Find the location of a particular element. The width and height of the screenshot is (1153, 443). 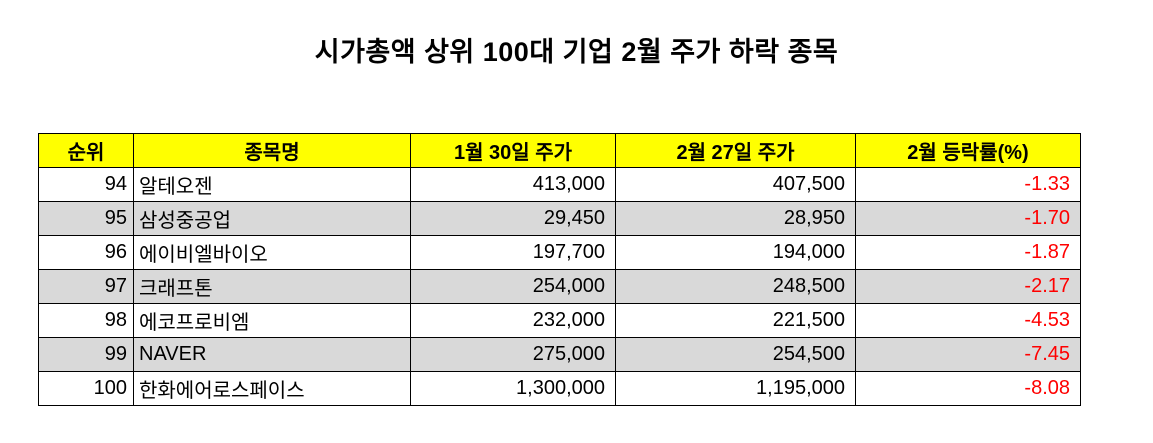

table-row: 95 삼성중공업 29,450 28,950 -1.70 is located at coordinates (559, 218).